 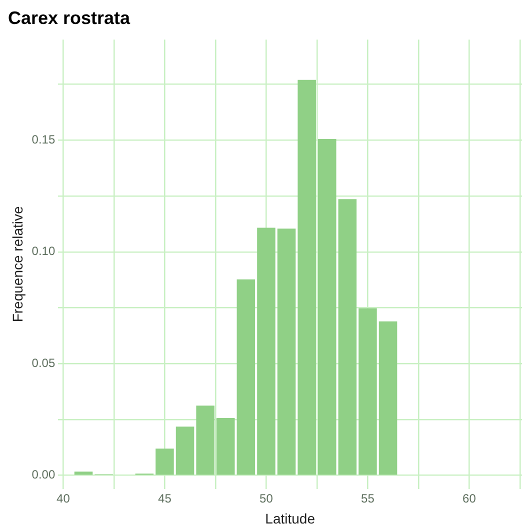 I want to click on y-tick-label: 0.15, so click(x=44, y=139).